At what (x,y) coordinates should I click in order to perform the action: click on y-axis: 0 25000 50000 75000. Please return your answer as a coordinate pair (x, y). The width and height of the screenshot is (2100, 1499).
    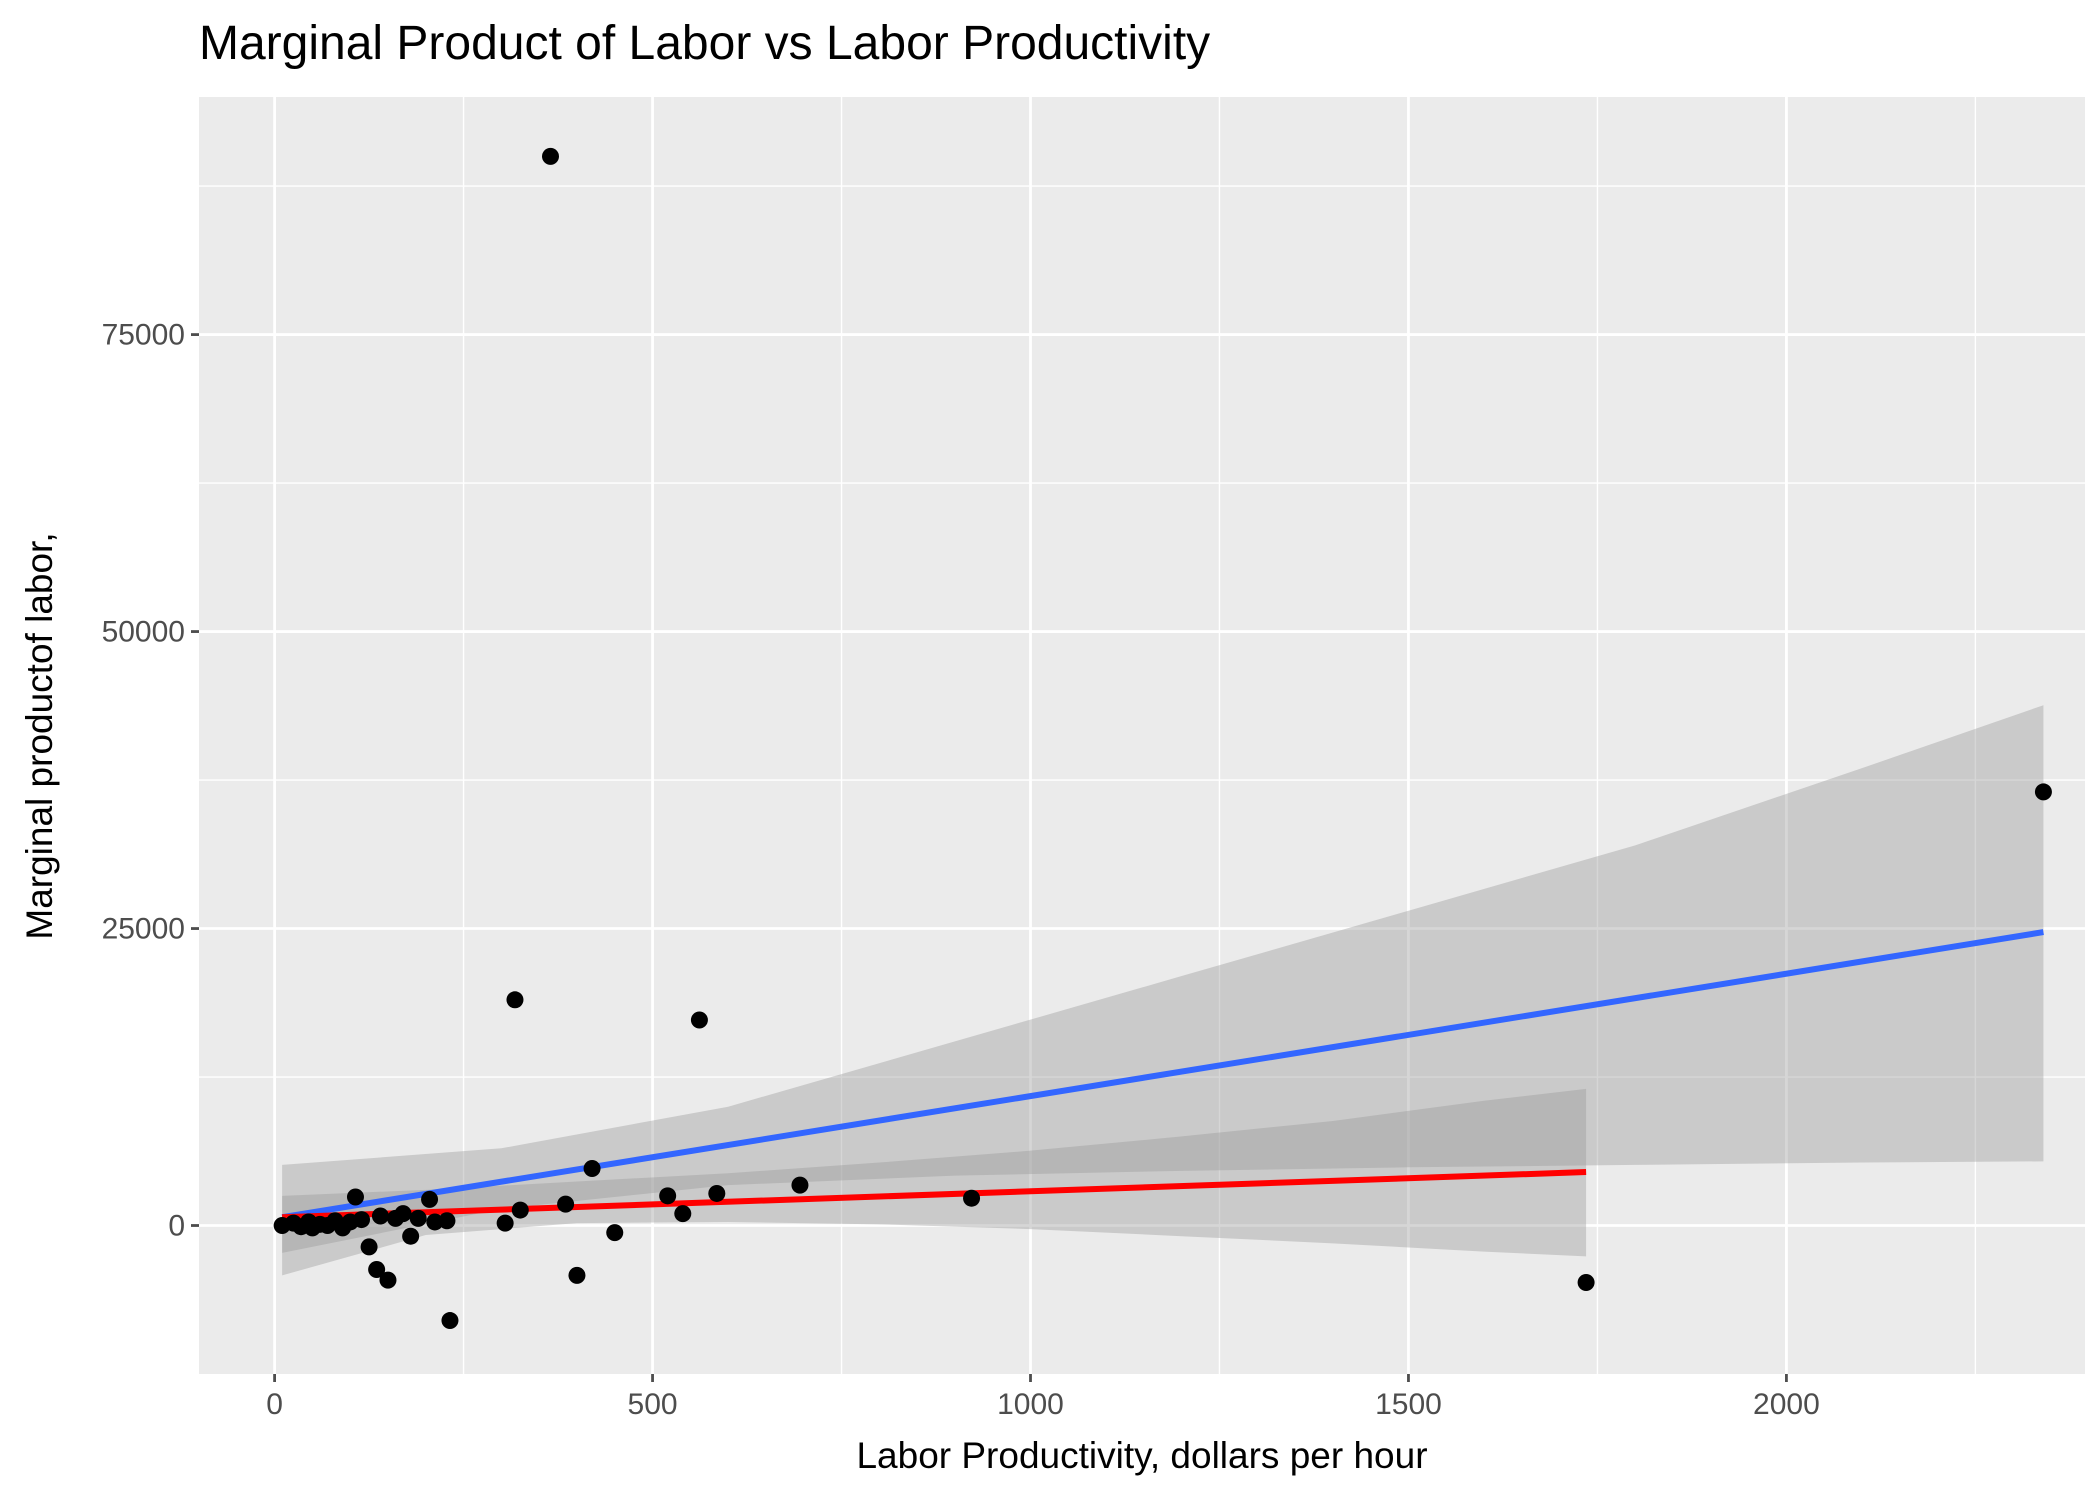
    Looking at the image, I should click on (150, 781).